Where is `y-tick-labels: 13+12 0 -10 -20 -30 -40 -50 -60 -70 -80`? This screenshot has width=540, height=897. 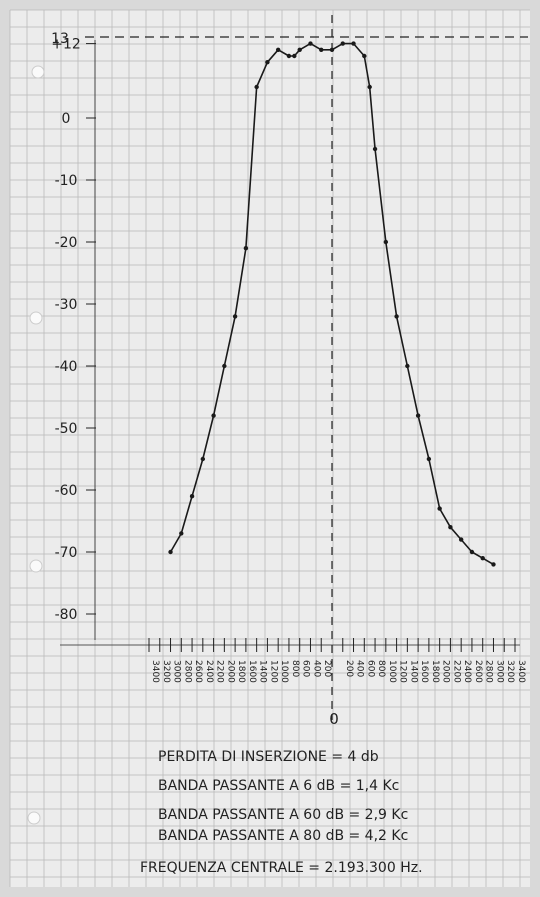 y-tick-labels: 13+12 0 -10 -20 -30 -40 -50 -60 -70 -80 is located at coordinates (73, 327).